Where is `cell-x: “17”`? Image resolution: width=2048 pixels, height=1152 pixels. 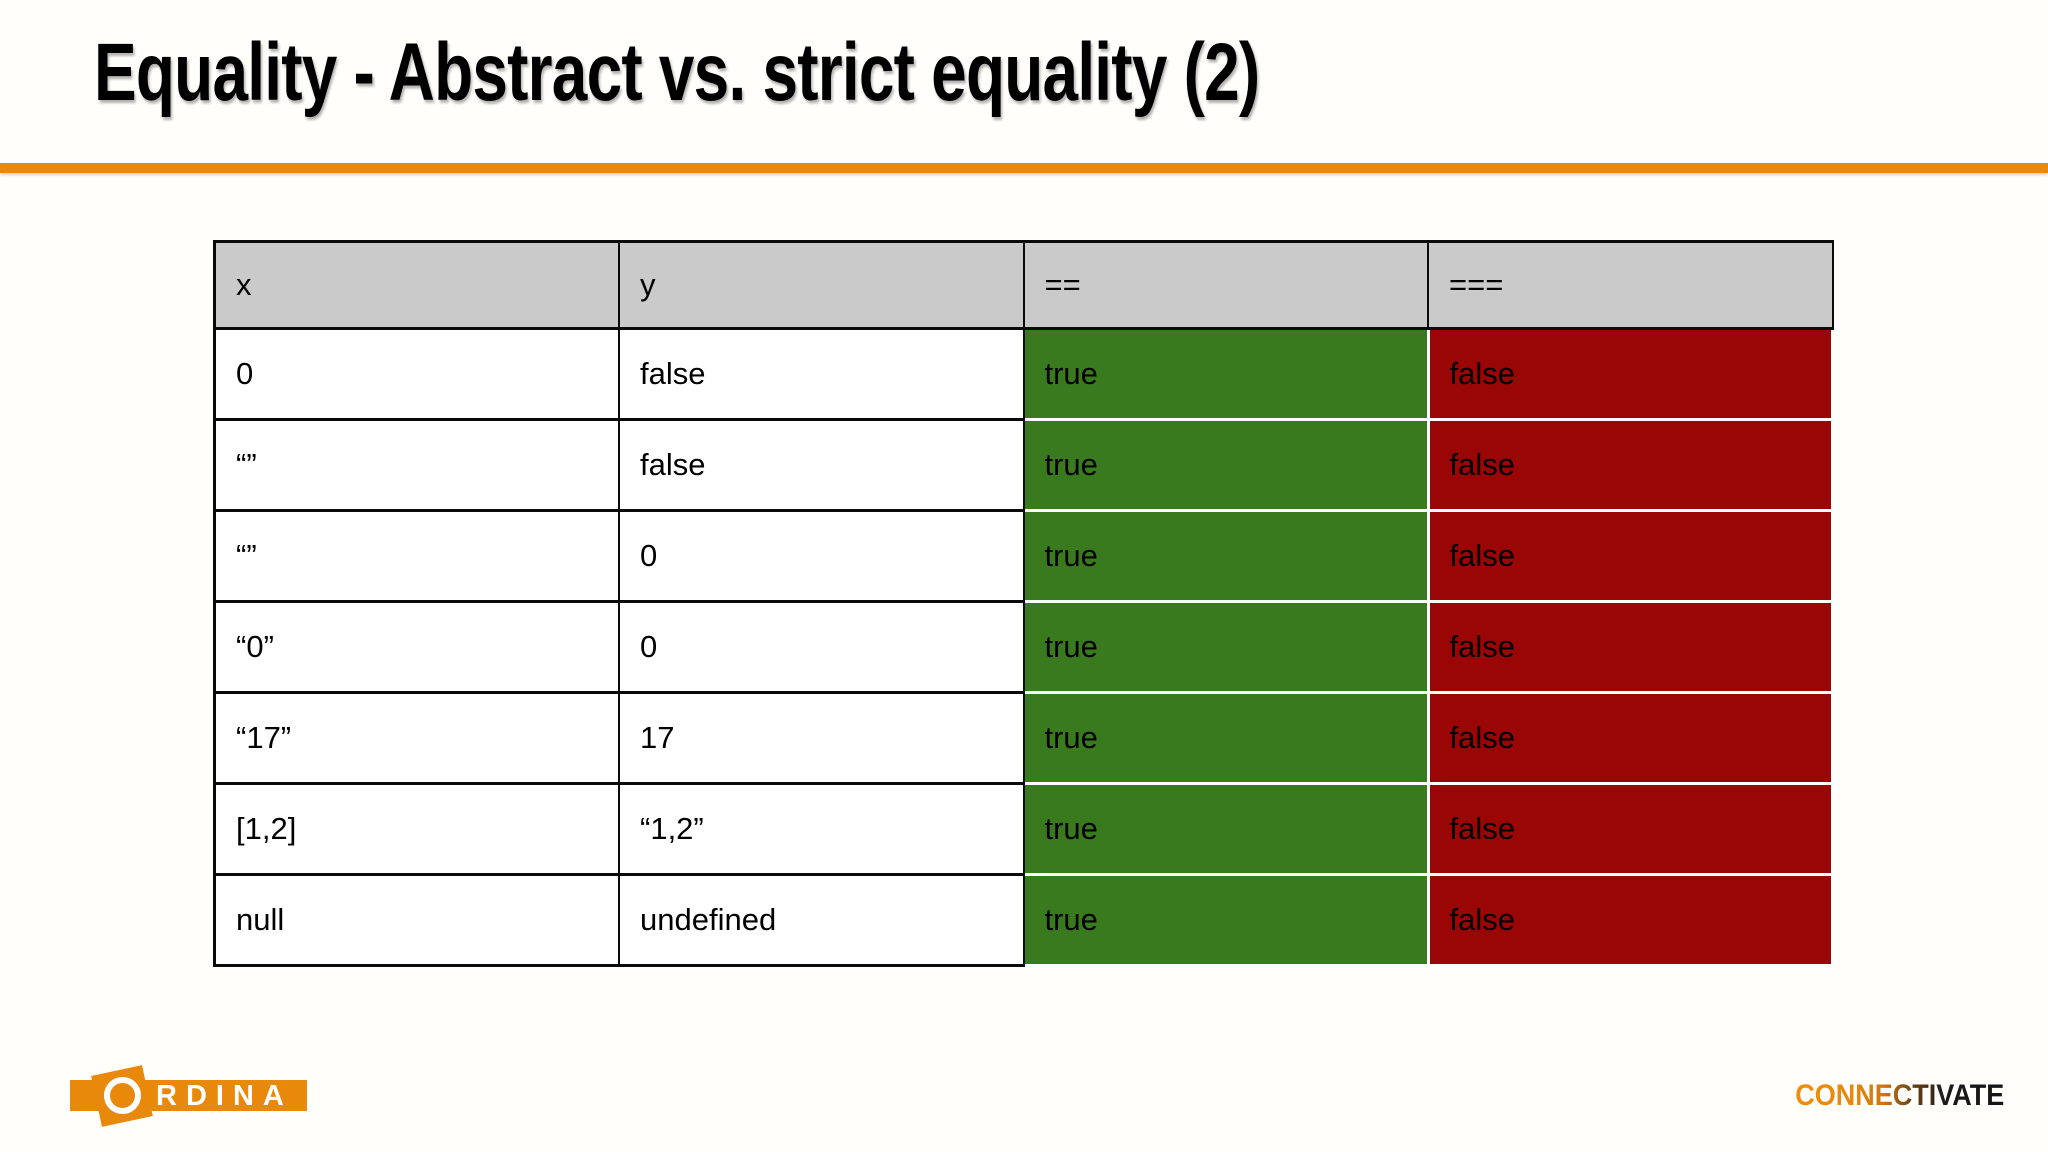 cell-x: “17” is located at coordinates (416, 738).